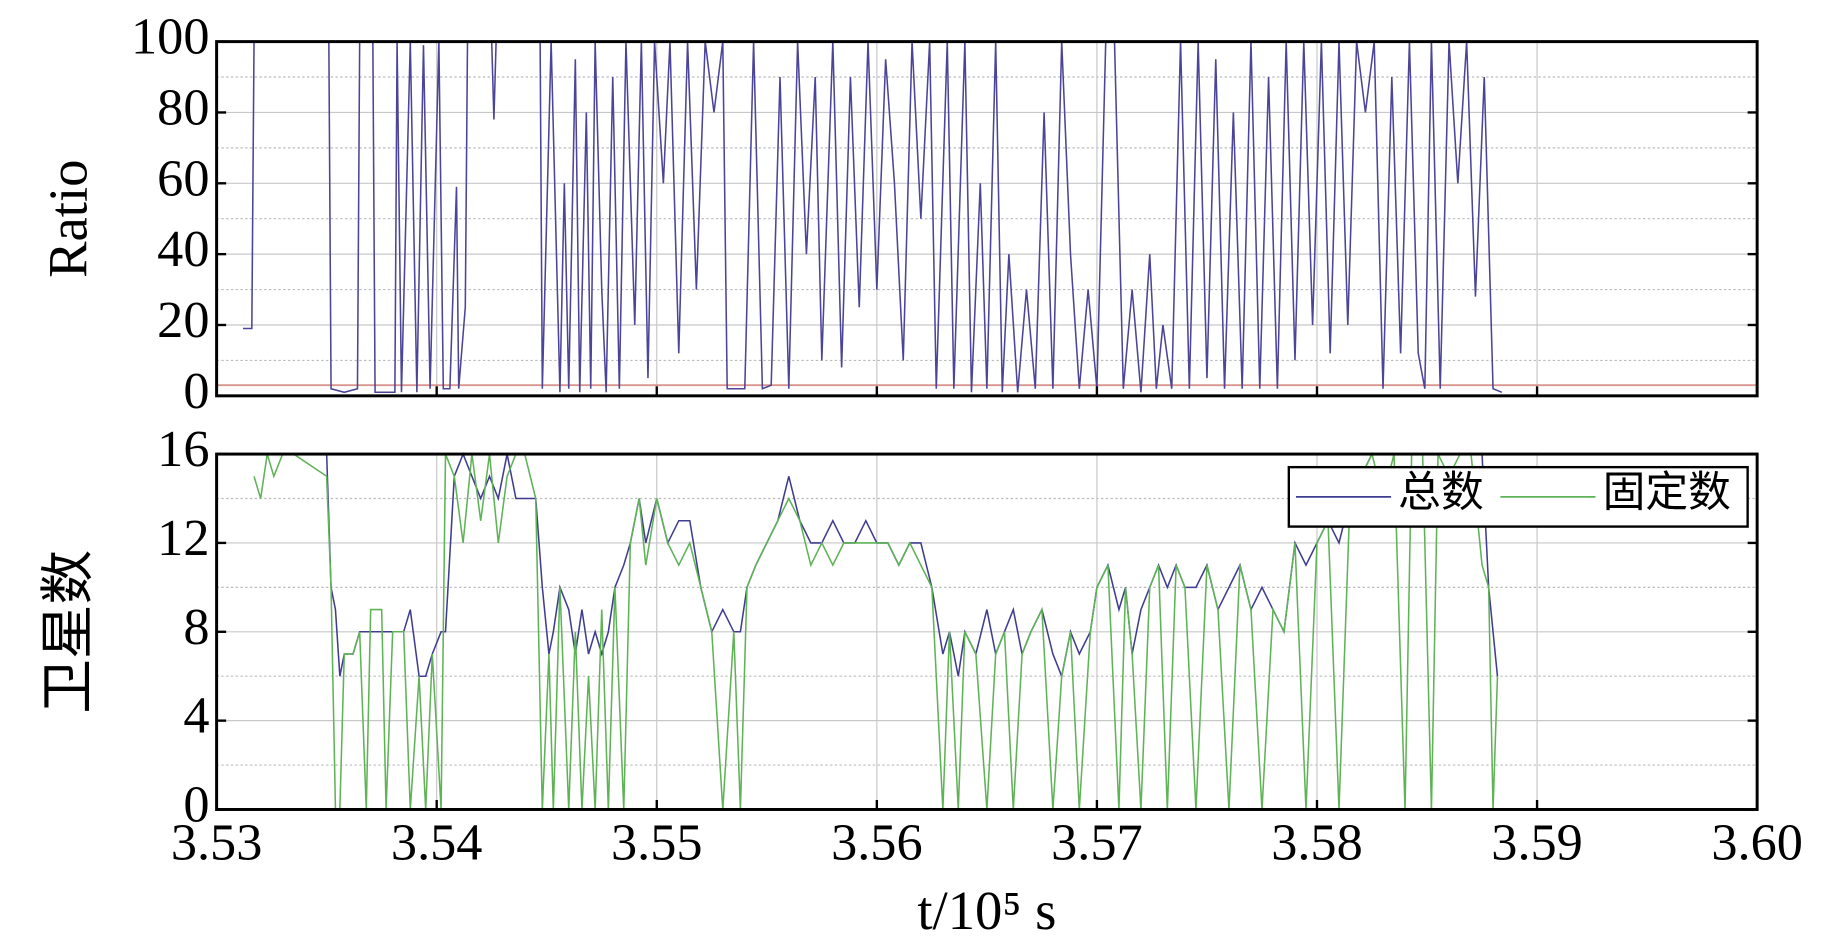 This screenshot has width=1843, height=945. What do you see at coordinates (1667, 493) in the screenshot?
I see `legend-label: 固定数` at bounding box center [1667, 493].